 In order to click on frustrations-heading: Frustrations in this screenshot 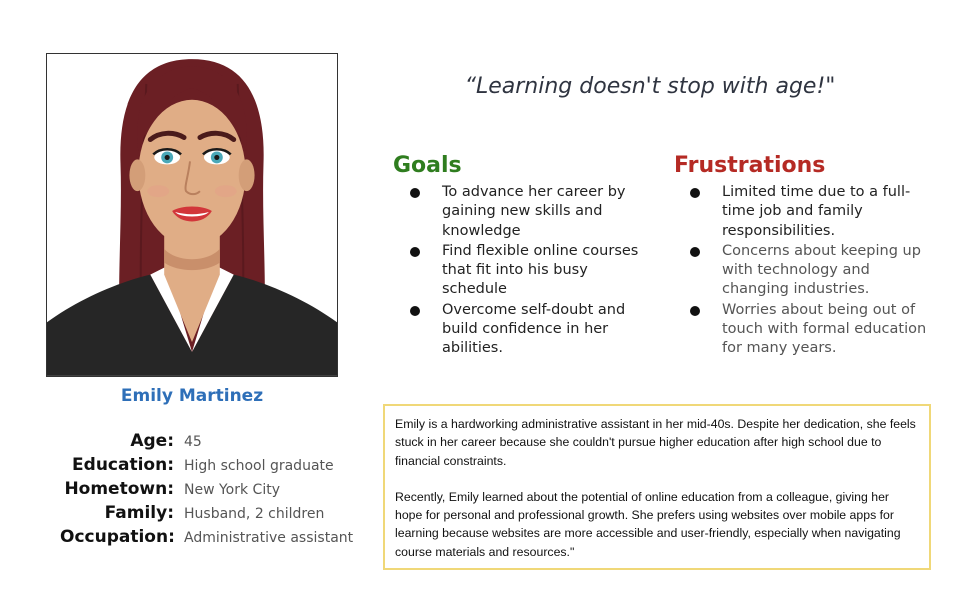, I will do `click(750, 165)`.